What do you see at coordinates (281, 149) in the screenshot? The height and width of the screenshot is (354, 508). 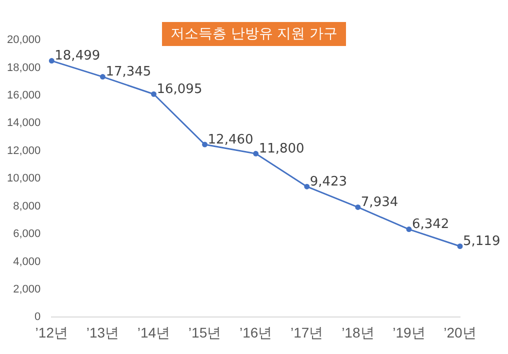 I see `data-label: 11,800` at bounding box center [281, 149].